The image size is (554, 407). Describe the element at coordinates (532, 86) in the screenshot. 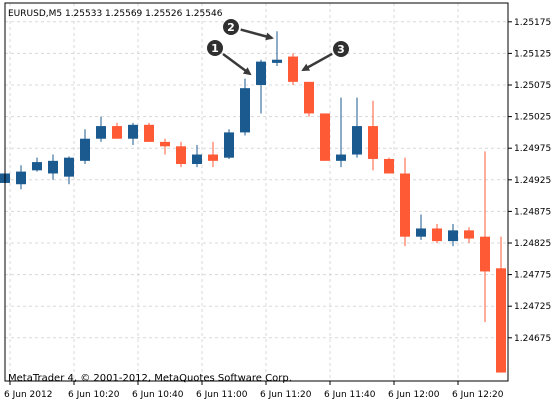

I see `y-tick-label: 1.25075` at that location.